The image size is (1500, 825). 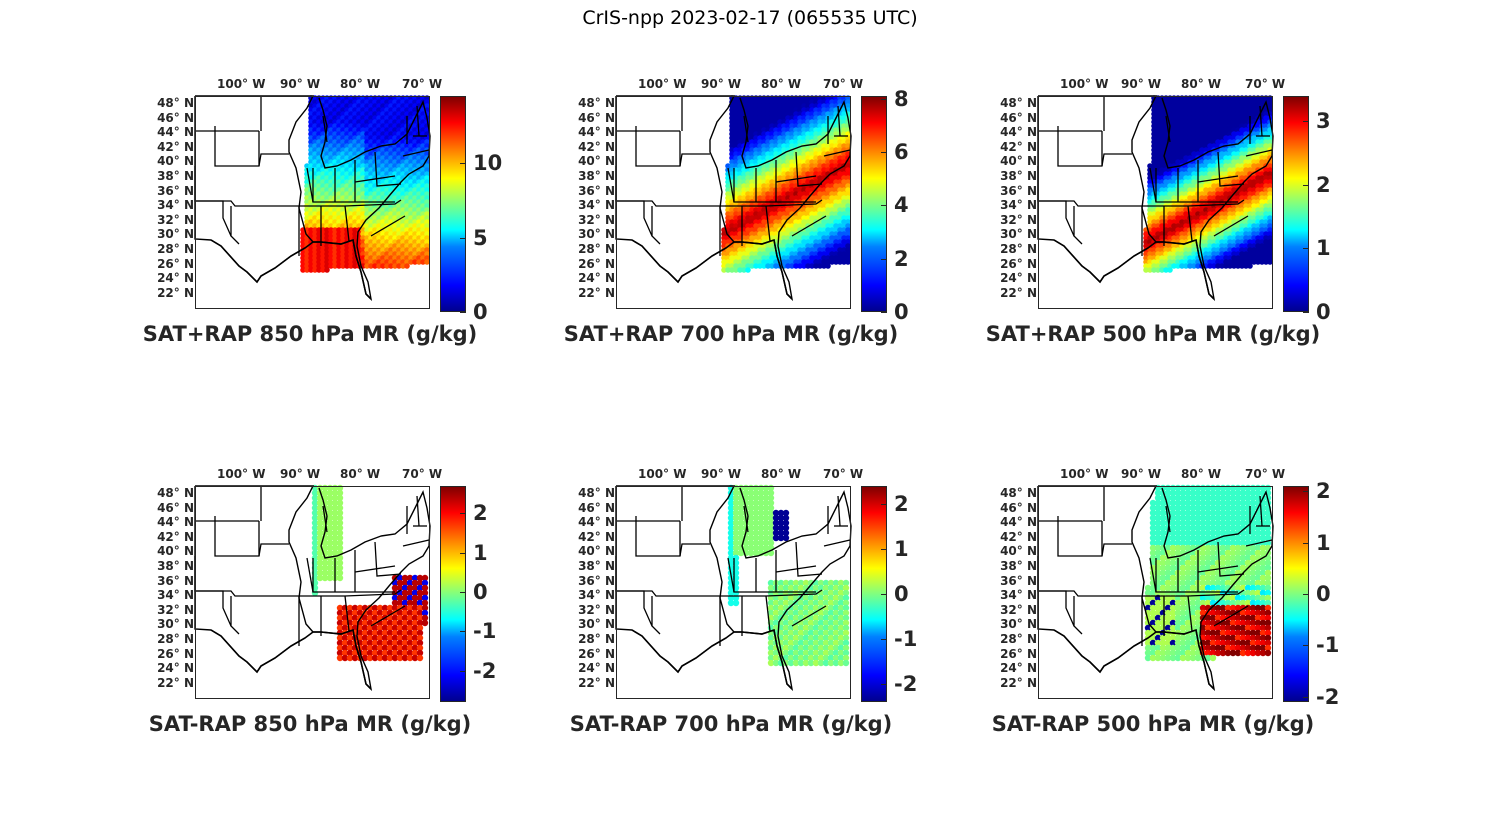 What do you see at coordinates (596, 668) in the screenshot?
I see `lat-tick-label: 24° N` at bounding box center [596, 668].